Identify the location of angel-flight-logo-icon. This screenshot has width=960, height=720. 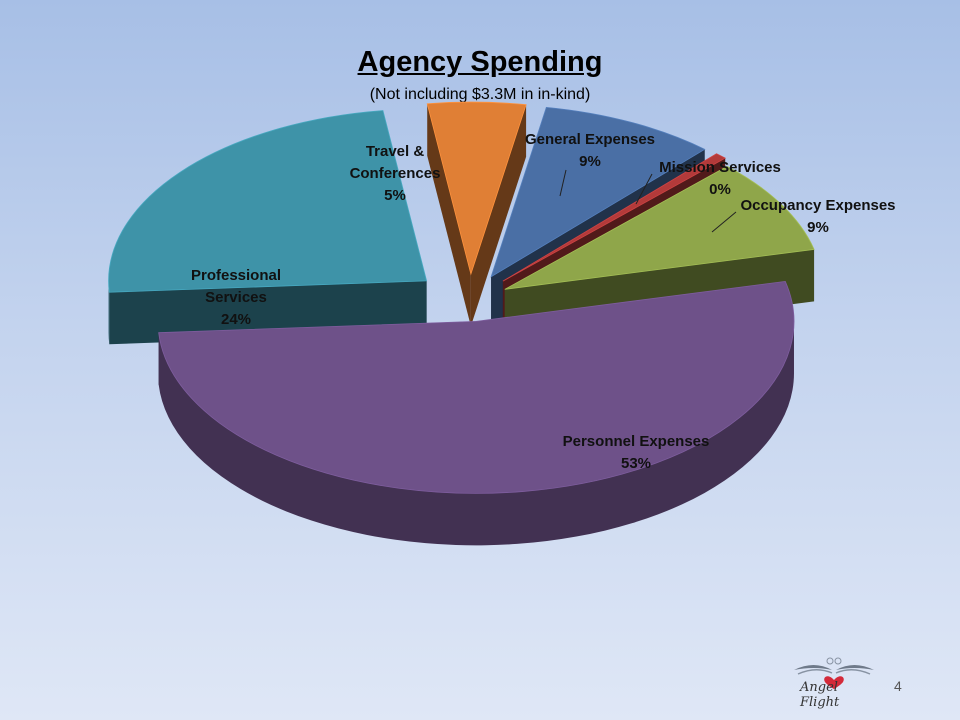
(834, 673).